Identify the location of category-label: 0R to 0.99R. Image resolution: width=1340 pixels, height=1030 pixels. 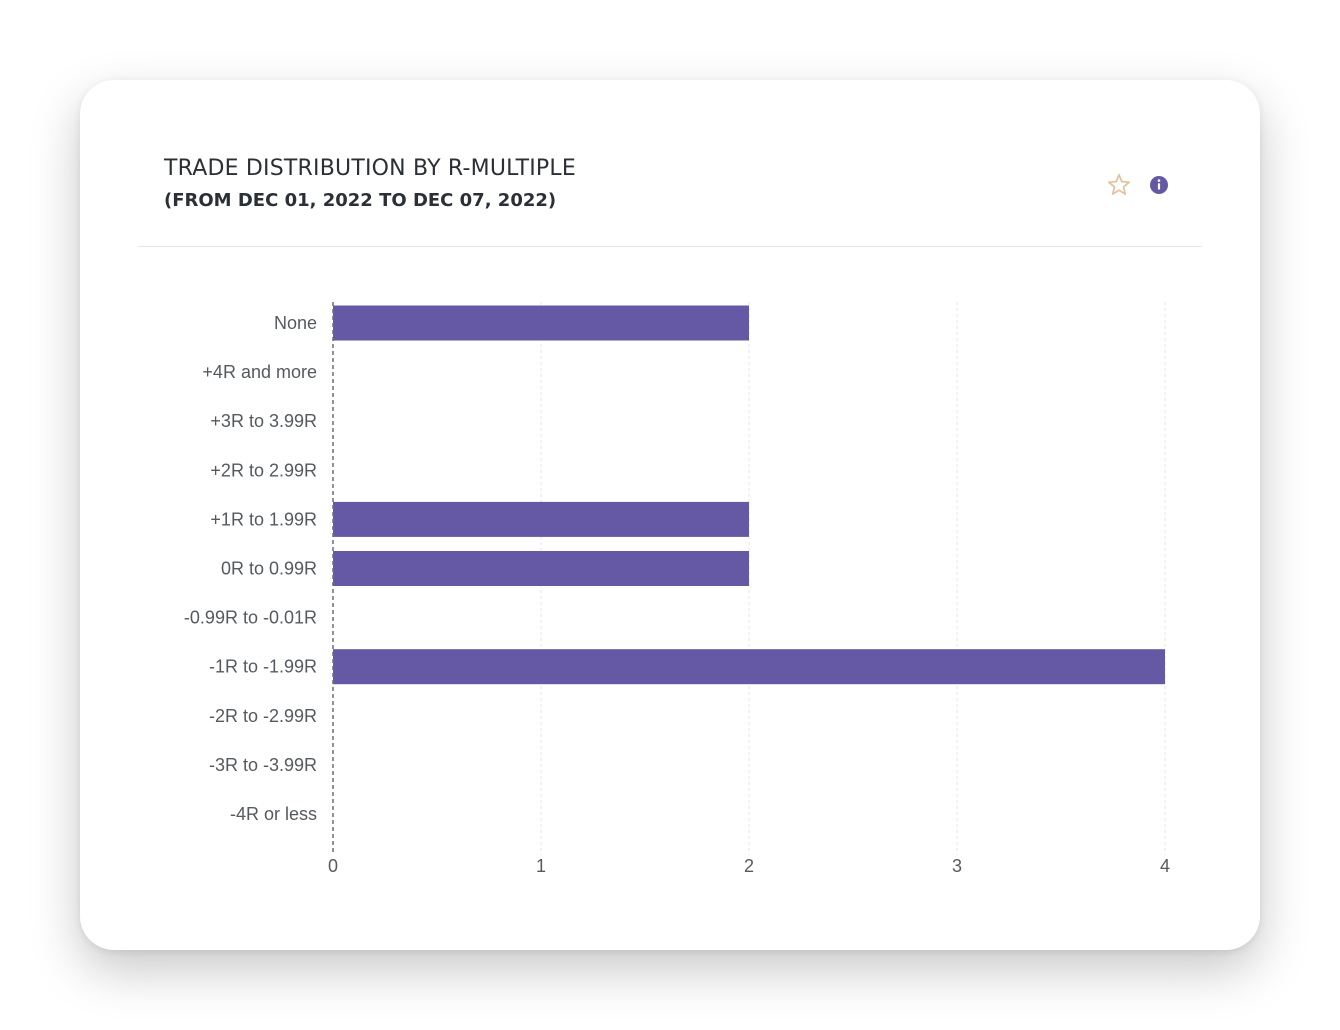
(269, 569).